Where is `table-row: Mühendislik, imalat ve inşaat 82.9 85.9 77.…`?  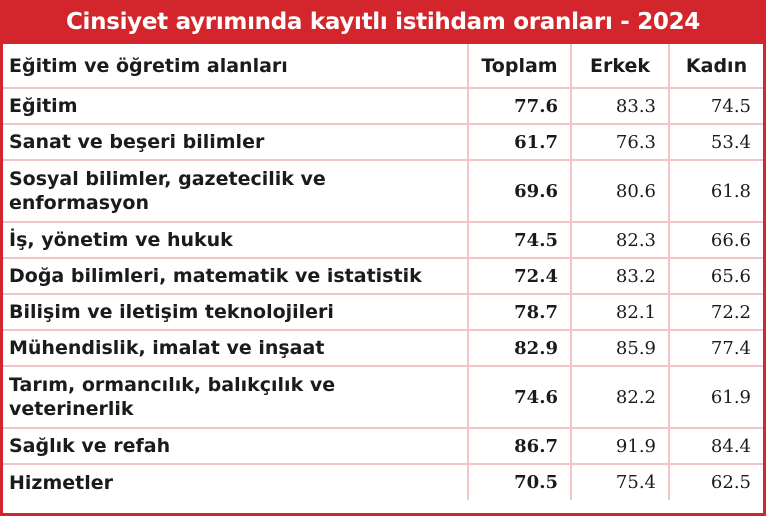
table-row: Mühendislik, imalat ve inşaat 82.9 85.9 77.… is located at coordinates (383, 348).